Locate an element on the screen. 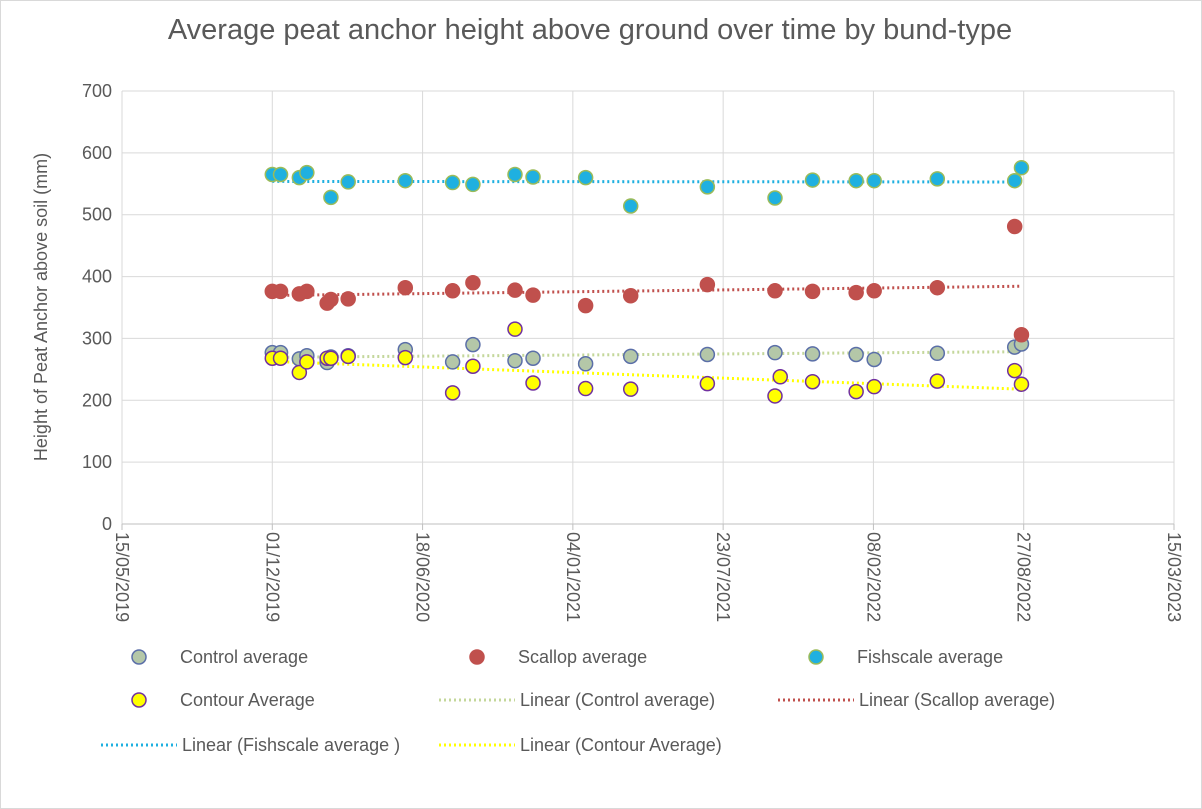 The height and width of the screenshot is (809, 1202). y-tick-label: 200 is located at coordinates (97, 400).